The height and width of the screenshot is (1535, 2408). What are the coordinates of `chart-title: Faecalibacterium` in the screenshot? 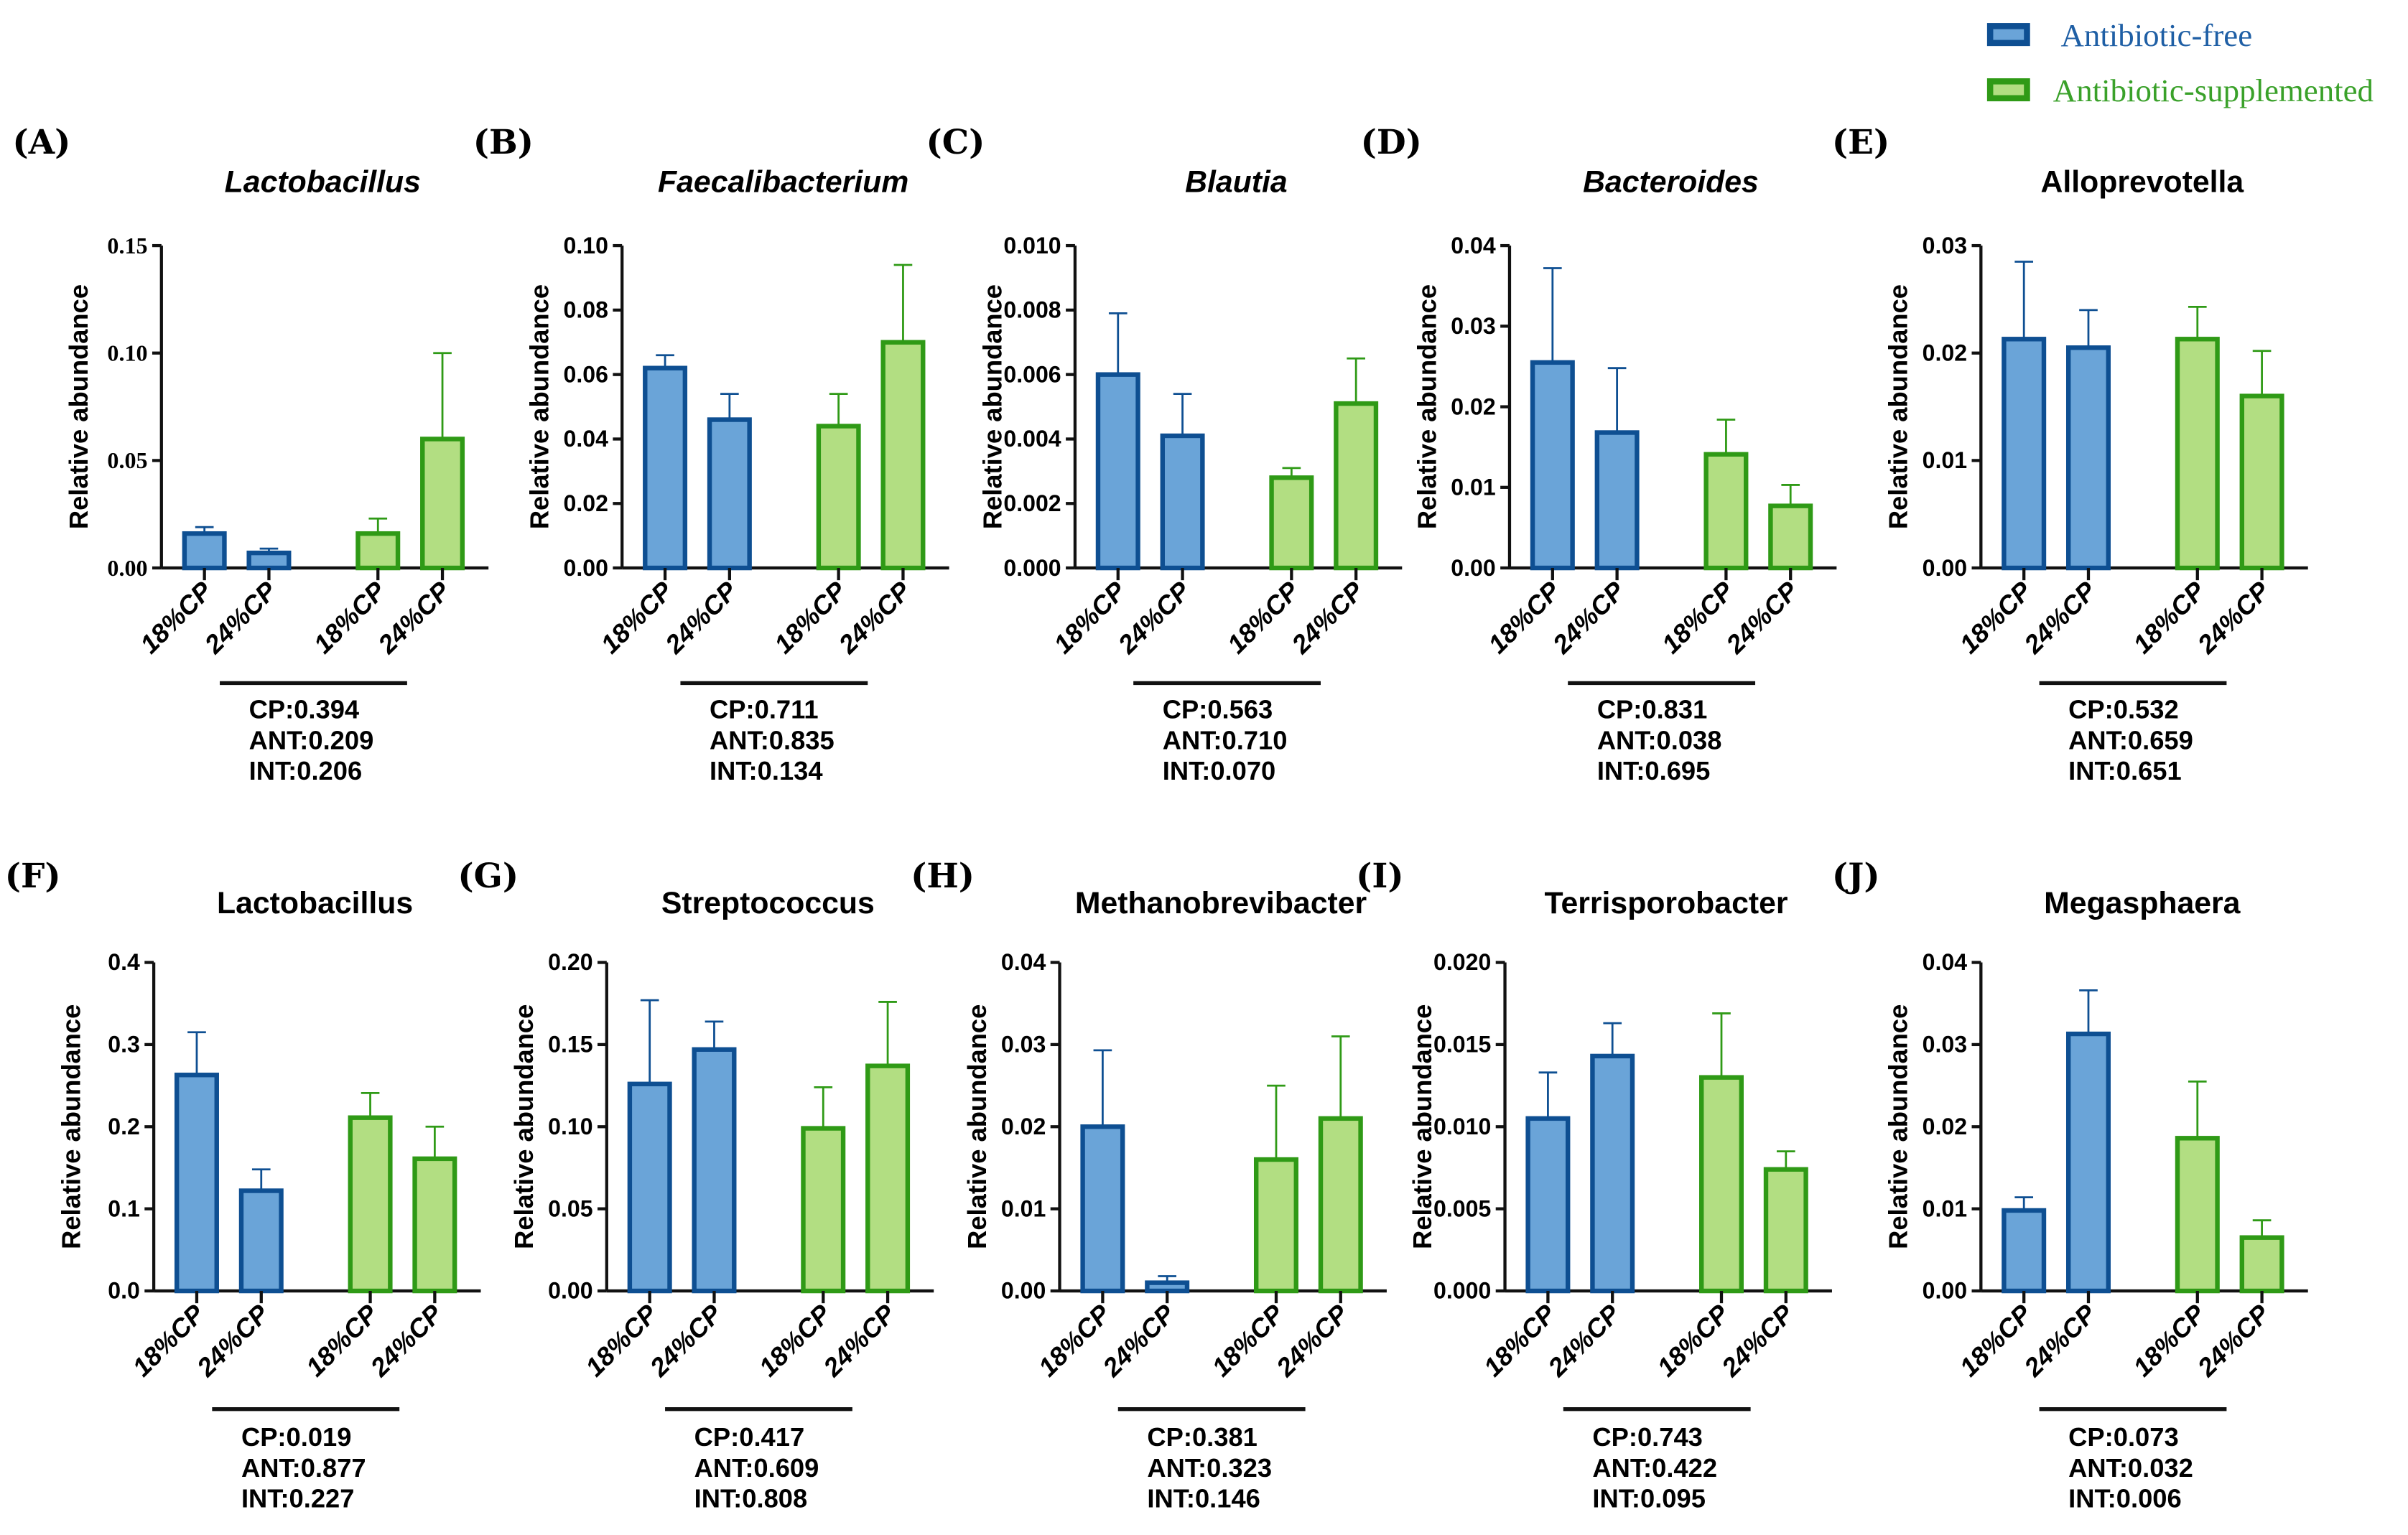 It's located at (783, 181).